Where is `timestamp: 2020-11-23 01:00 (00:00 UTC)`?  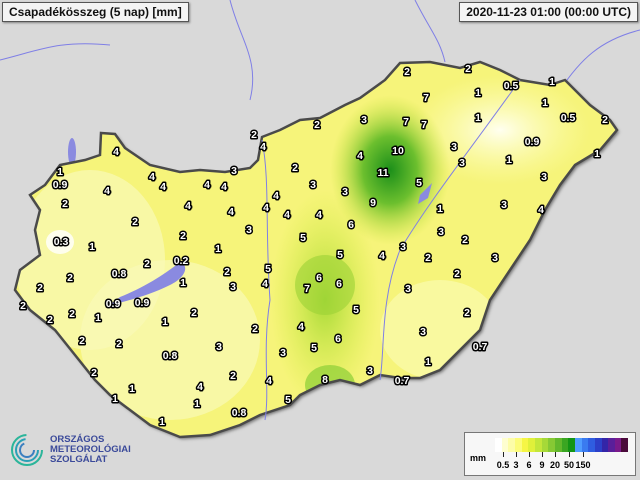
timestamp: 2020-11-23 01:00 (00:00 UTC) is located at coordinates (548, 12).